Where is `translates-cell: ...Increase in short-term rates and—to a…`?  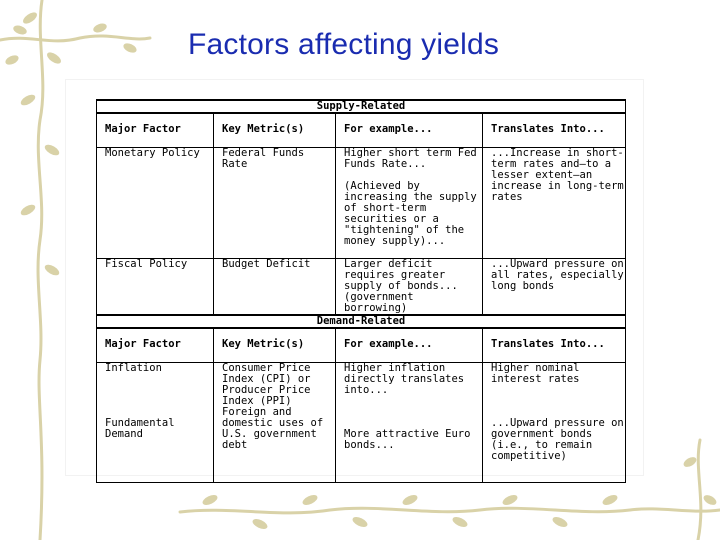 translates-cell: ...Increase in short-term rates and—to a… is located at coordinates (557, 175).